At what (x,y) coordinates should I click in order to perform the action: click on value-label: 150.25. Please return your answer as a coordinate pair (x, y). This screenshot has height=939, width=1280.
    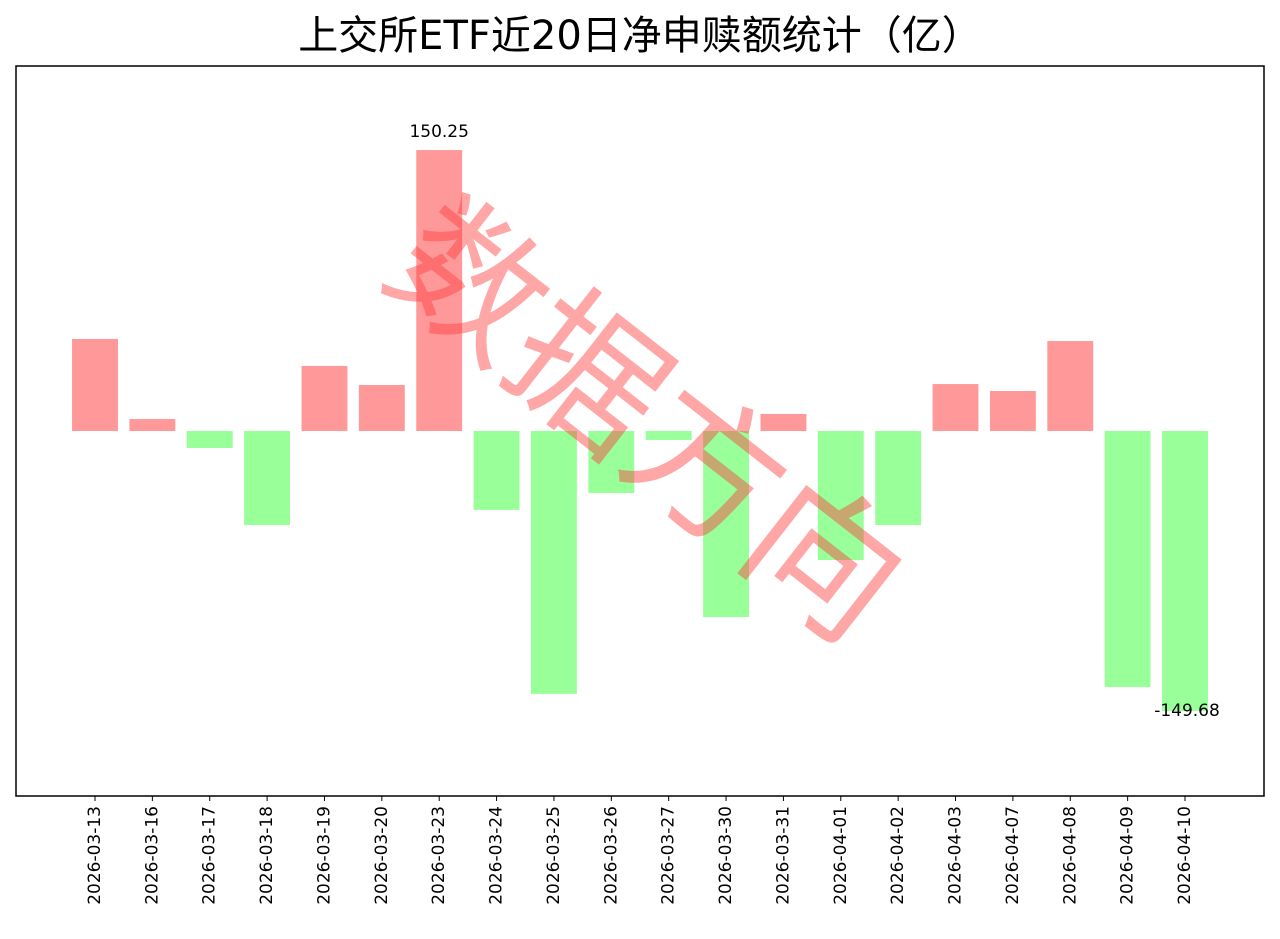
    Looking at the image, I should click on (438, 132).